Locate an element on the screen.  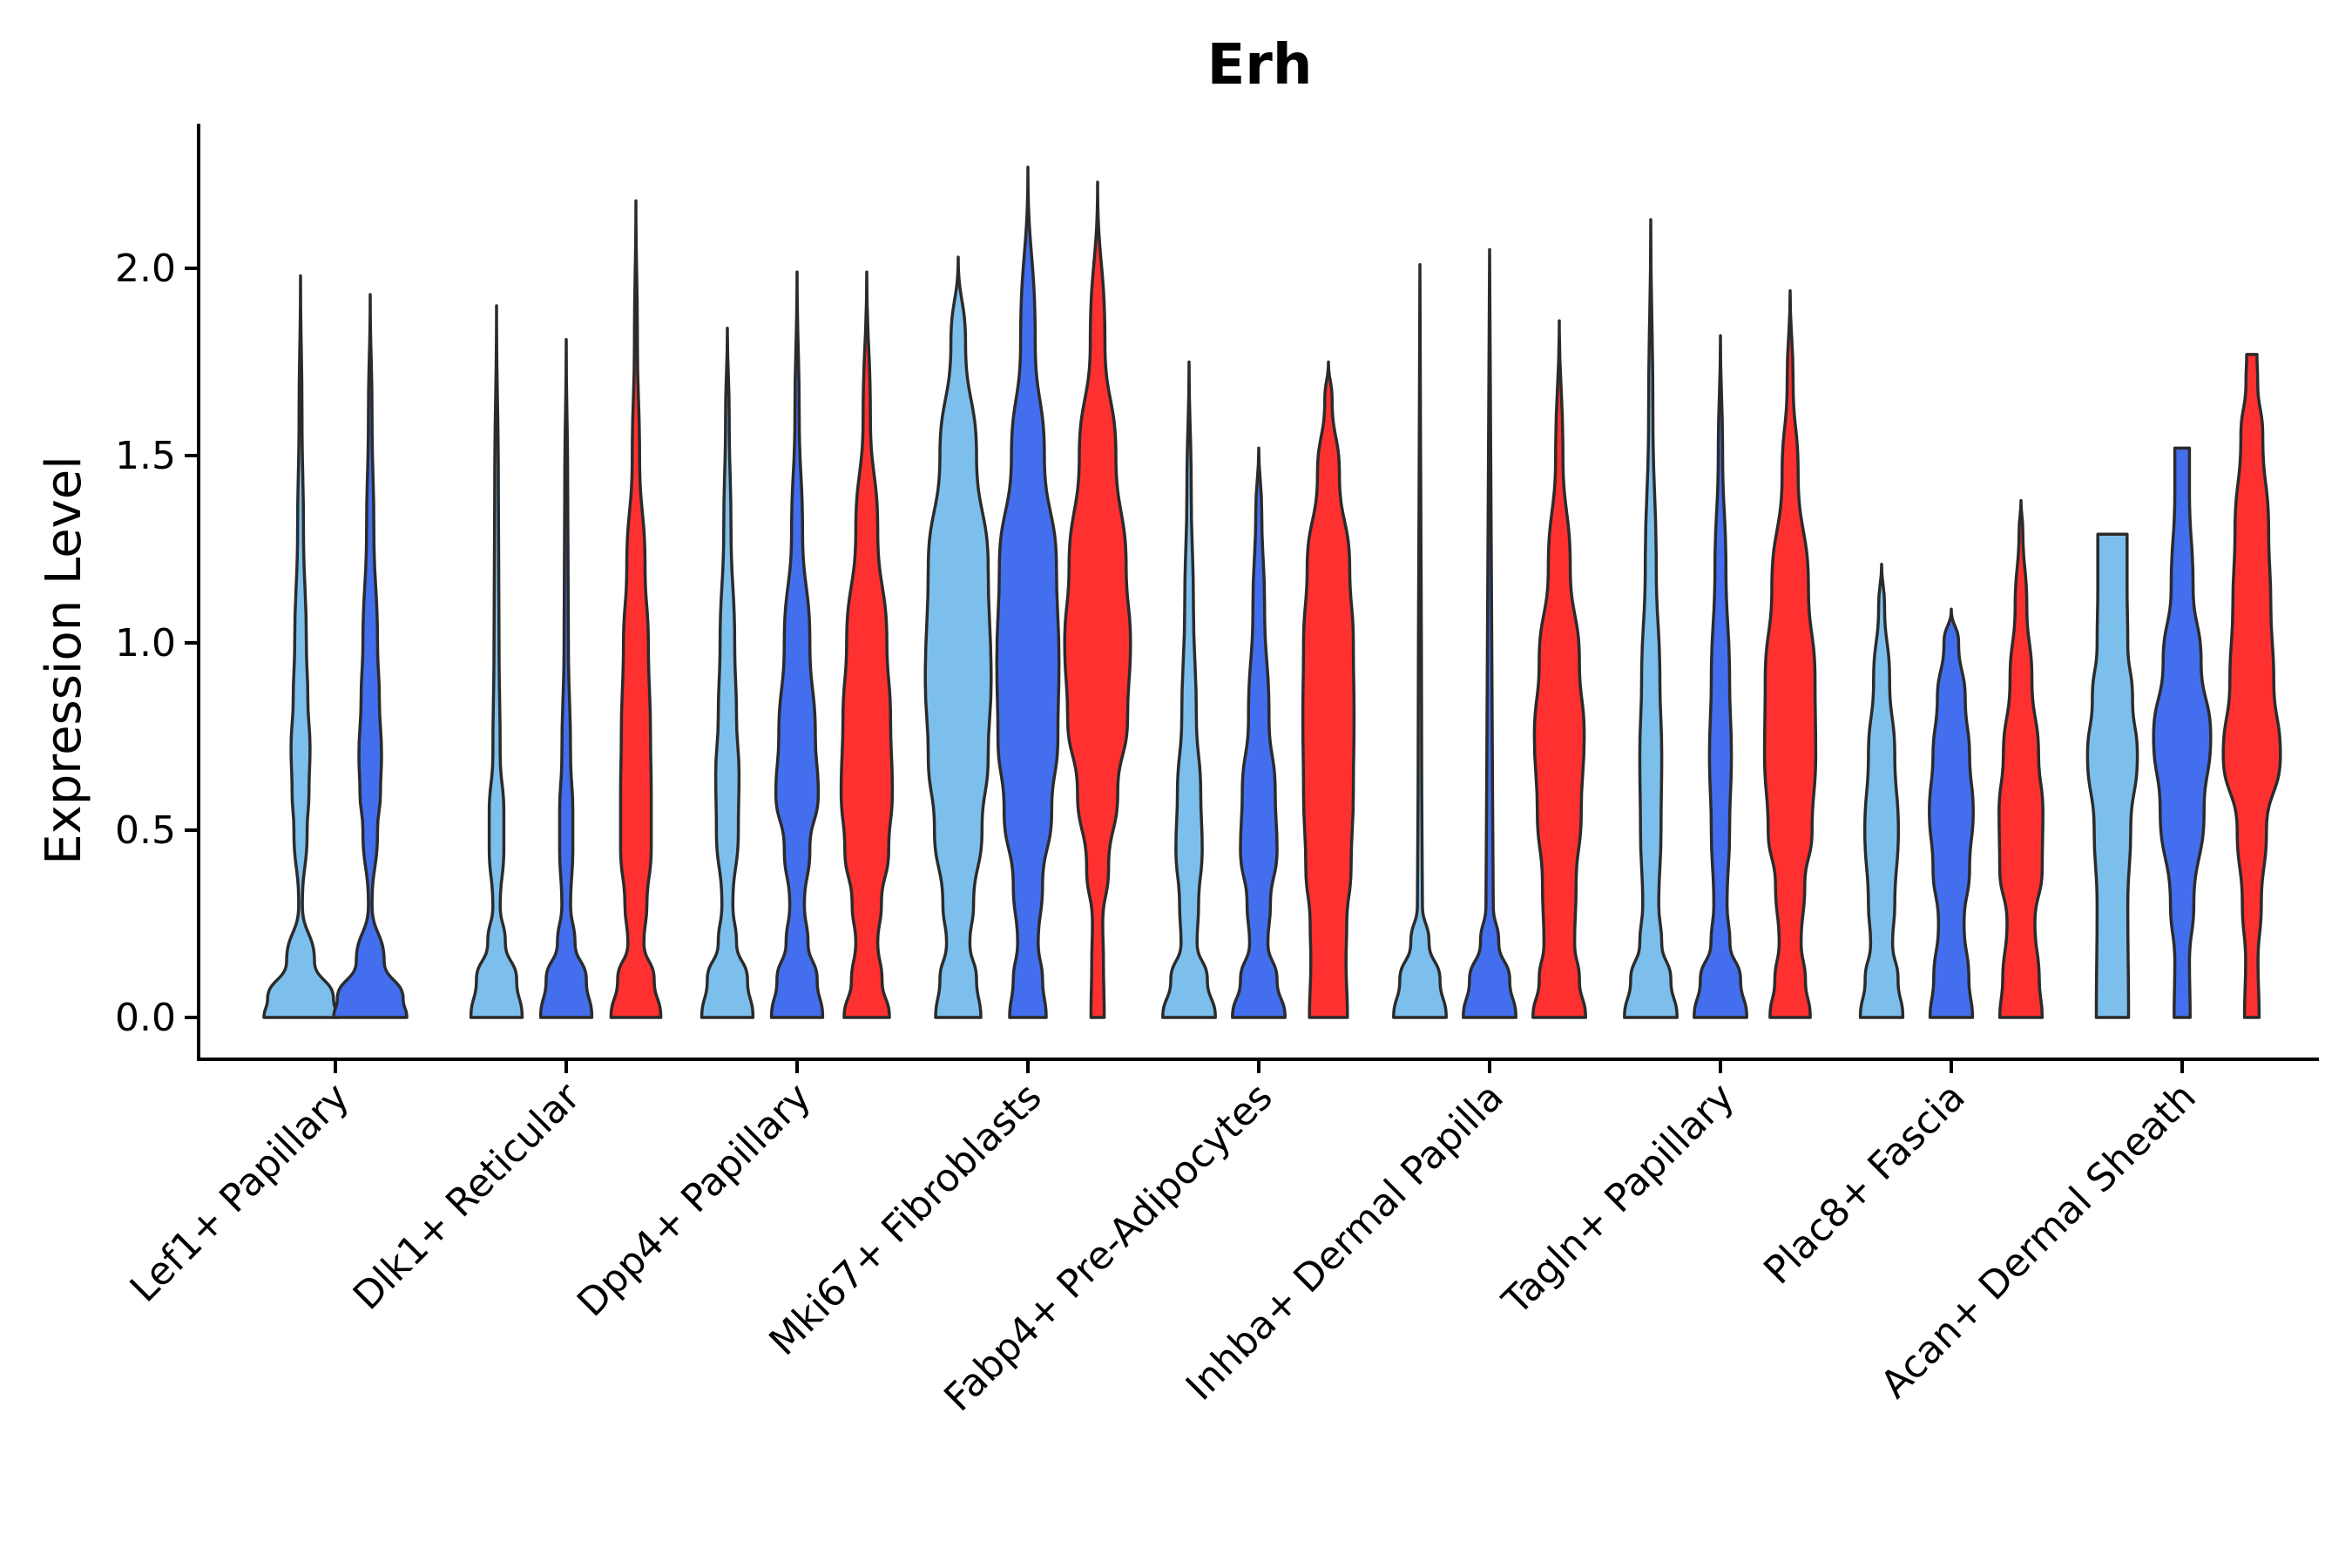
chart-title: Erh is located at coordinates (1260, 66).